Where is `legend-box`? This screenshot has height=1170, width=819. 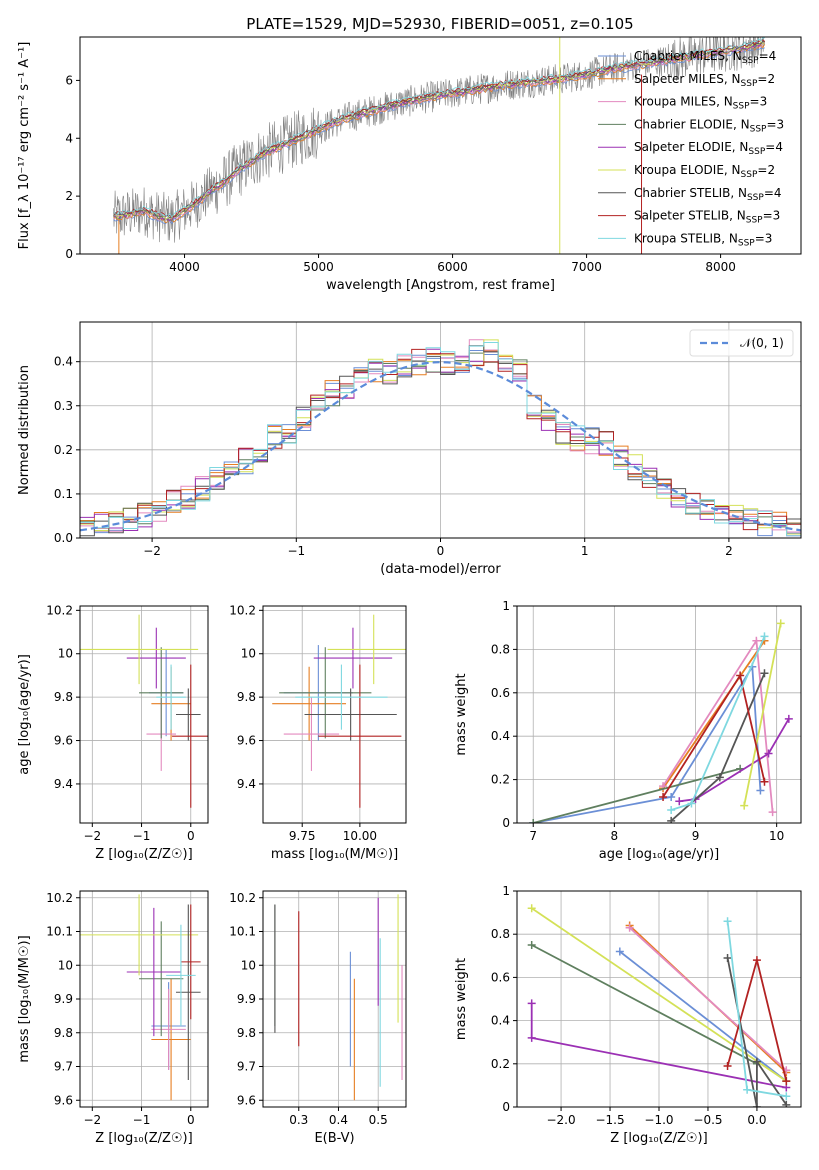
legend-box is located at coordinates (741, 343).